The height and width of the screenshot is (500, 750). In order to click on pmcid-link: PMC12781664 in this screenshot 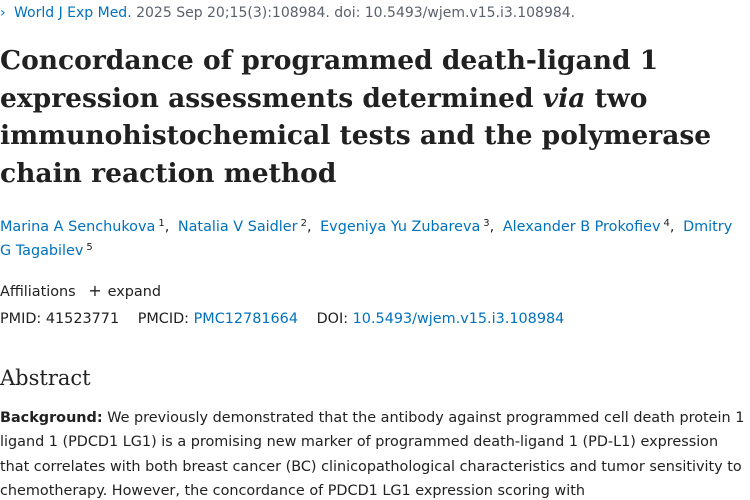, I will do `click(245, 319)`.